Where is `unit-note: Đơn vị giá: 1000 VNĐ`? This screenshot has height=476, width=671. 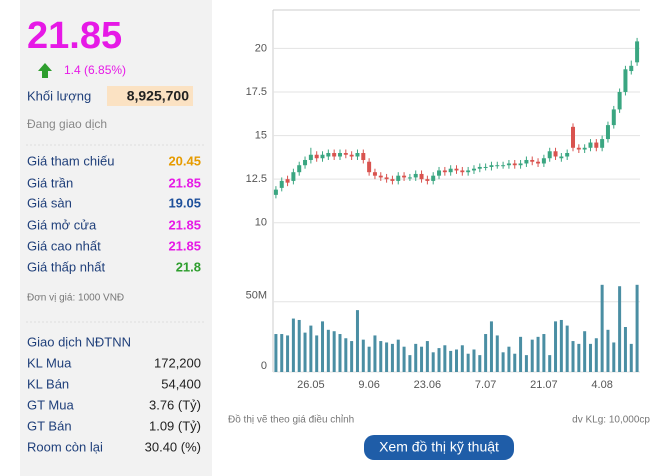 unit-note: Đơn vị giá: 1000 VNĐ is located at coordinates (75, 298).